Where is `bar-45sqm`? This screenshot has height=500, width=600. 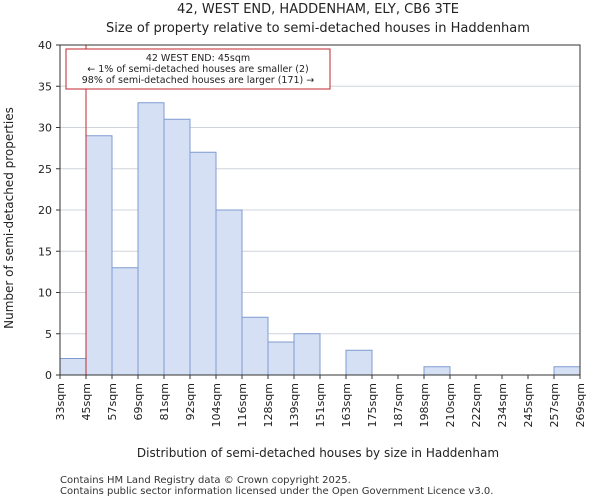 bar-45sqm is located at coordinates (99, 255).